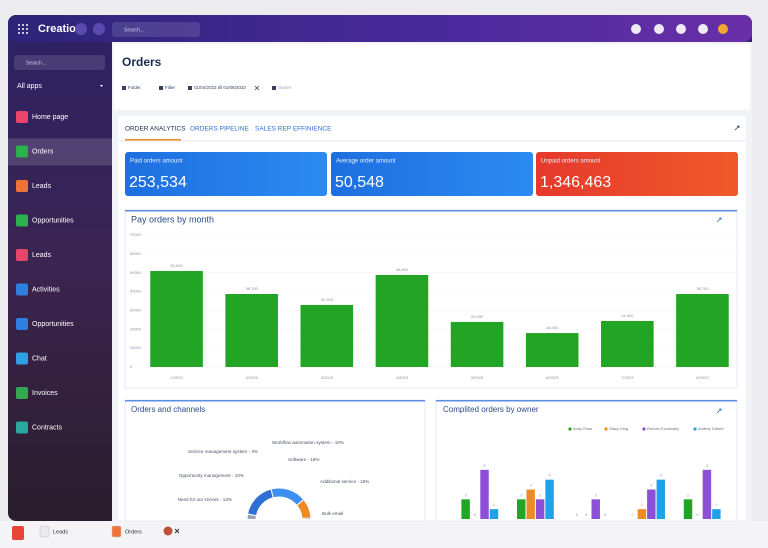  What do you see at coordinates (57, 29) in the screenshot?
I see `brand: Creatio` at bounding box center [57, 29].